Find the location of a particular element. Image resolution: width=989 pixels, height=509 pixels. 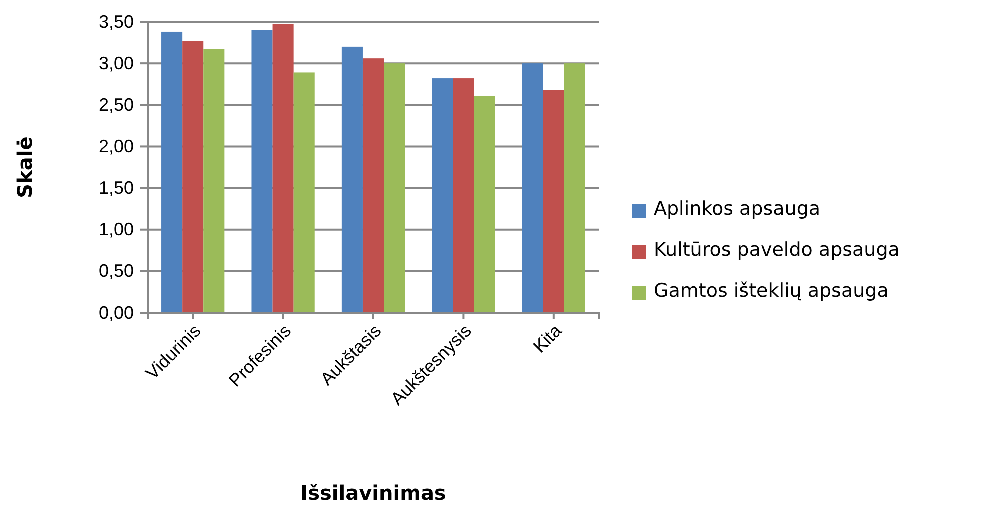

y-tick-label: 3,00 is located at coordinates (116, 63).